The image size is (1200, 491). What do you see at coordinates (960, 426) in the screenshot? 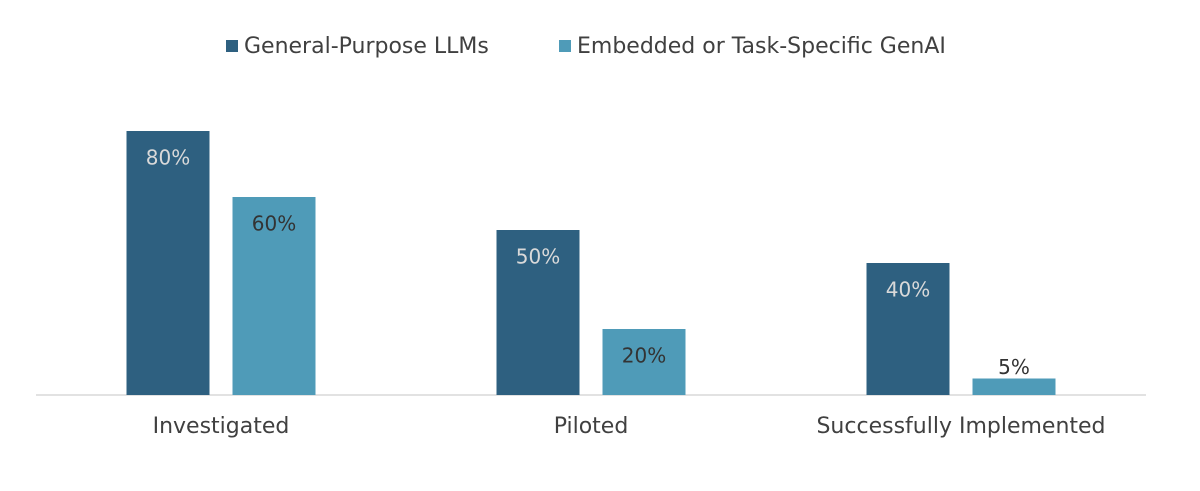
I see `x-tick-label: Successfully Implemented` at bounding box center [960, 426].